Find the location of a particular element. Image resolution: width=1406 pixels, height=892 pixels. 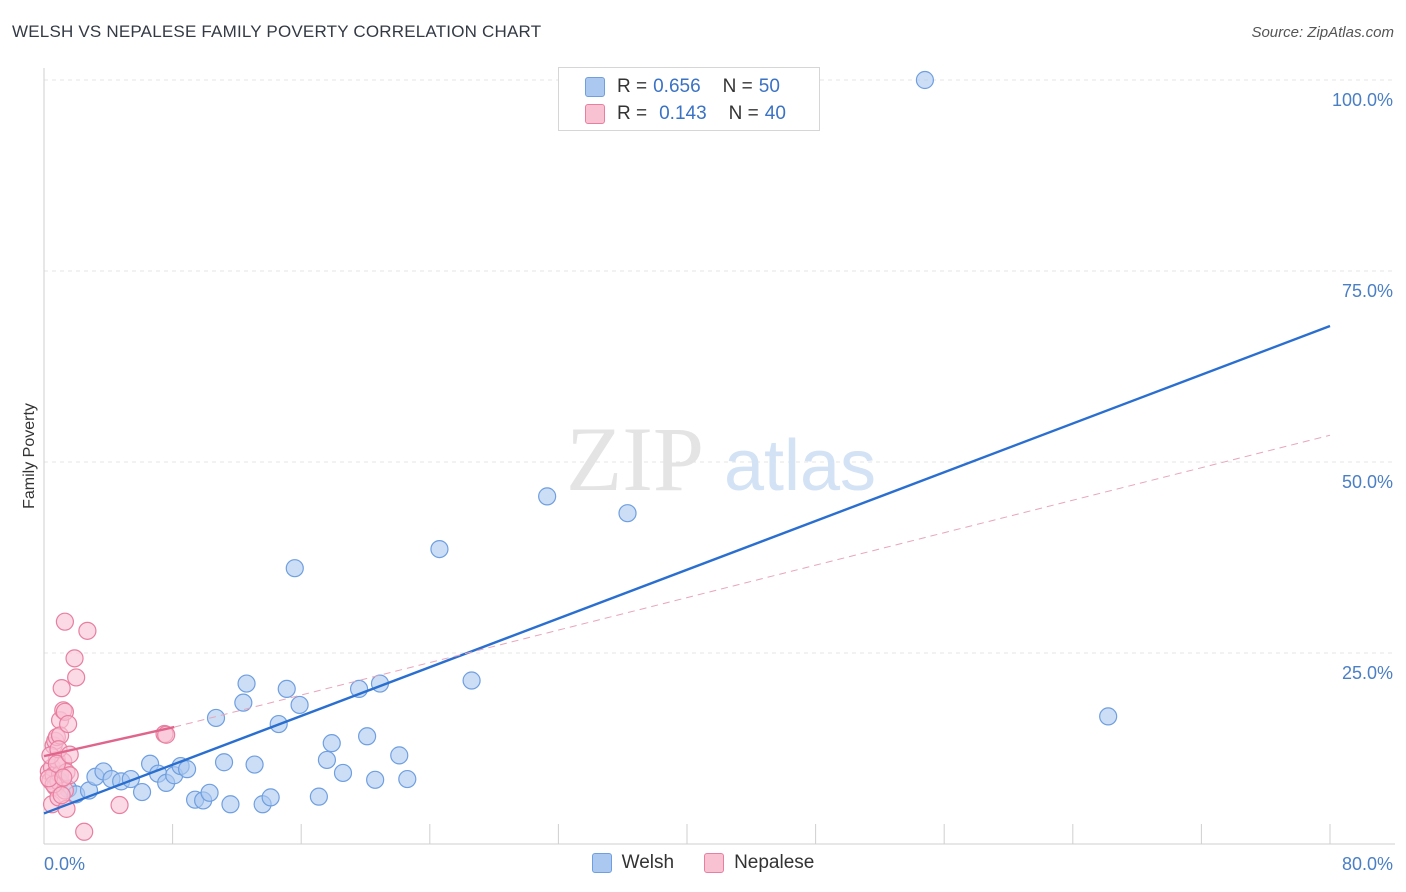

legend-row-nepalese: R = 0.143 N = 40 is located at coordinates (685, 114).